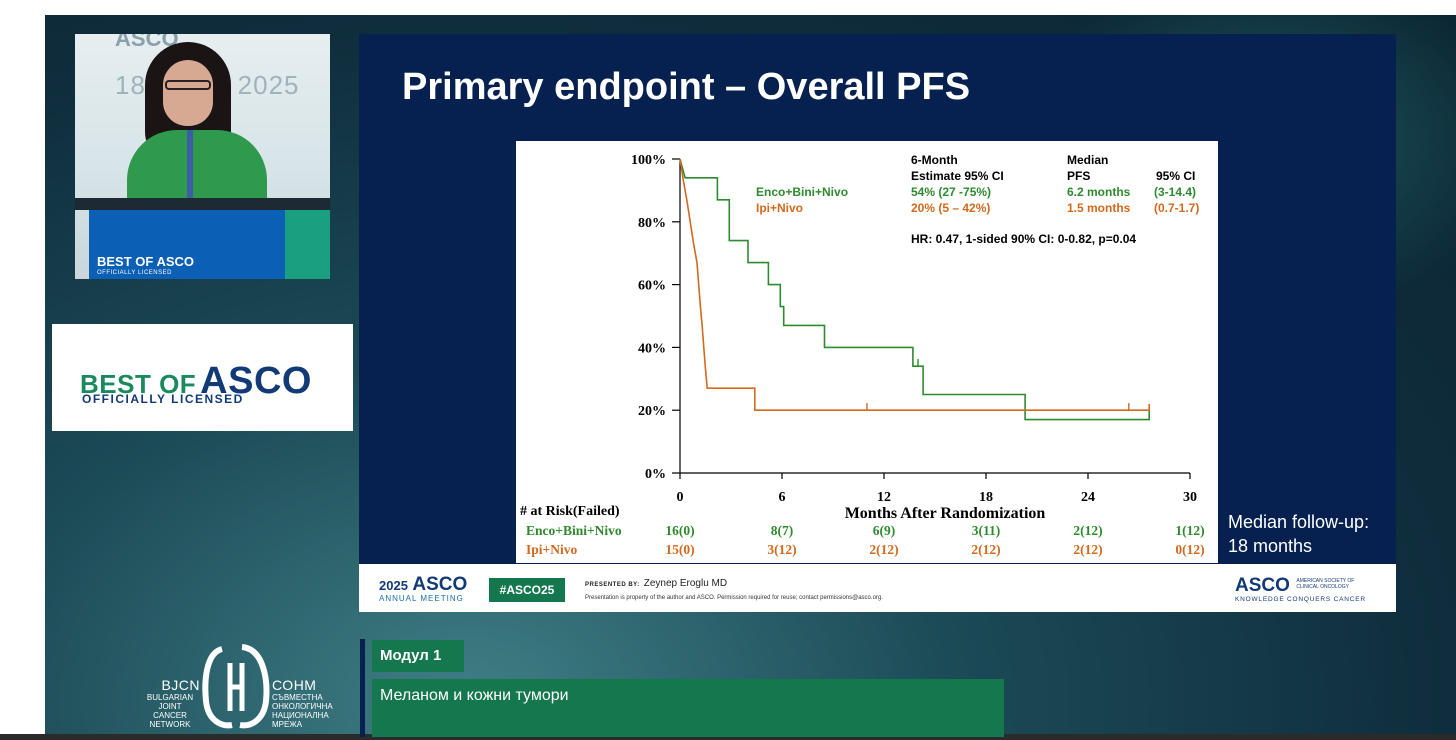 The image size is (1456, 740). Describe the element at coordinates (652, 286) in the screenshot. I see `y-tick-label: 60%` at that location.